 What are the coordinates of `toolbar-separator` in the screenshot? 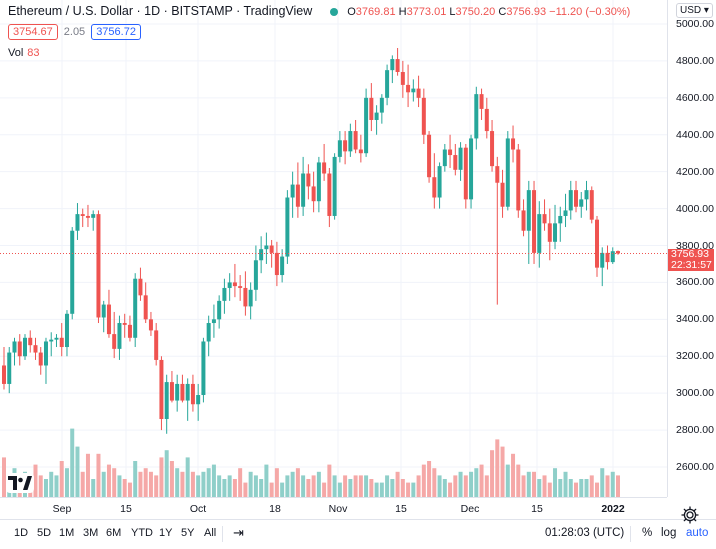 It's located at (630, 534).